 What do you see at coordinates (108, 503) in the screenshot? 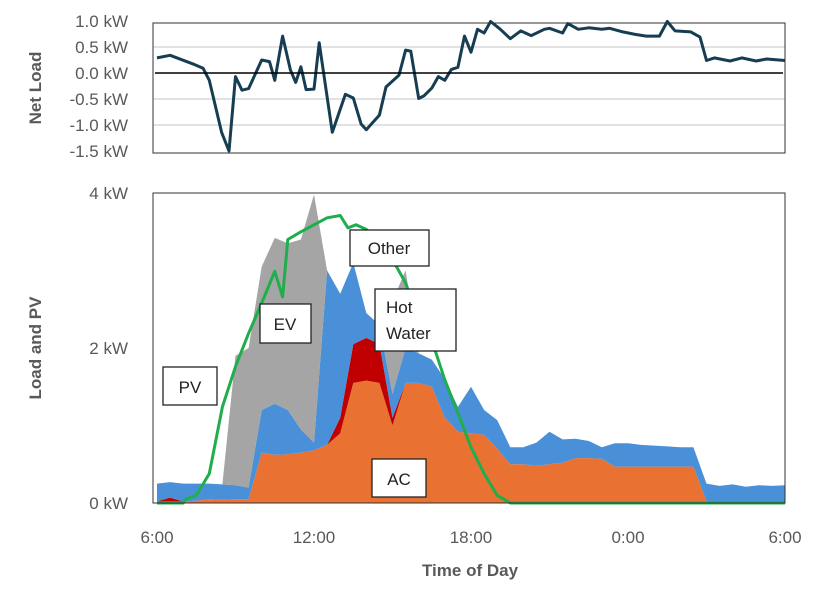
I see `y-tick-label: 0 kW` at bounding box center [108, 503].